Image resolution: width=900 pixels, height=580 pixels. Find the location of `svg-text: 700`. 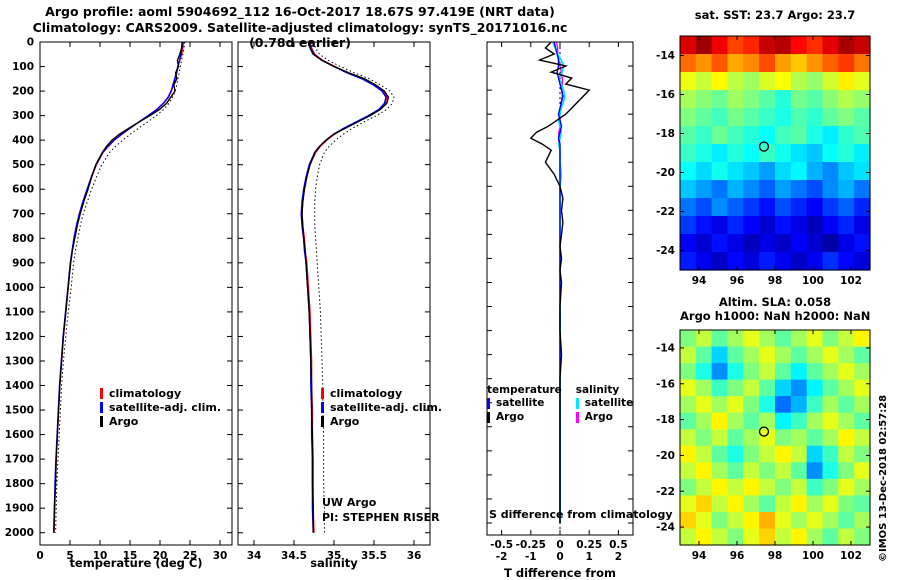

svg-text: 700 is located at coordinates (23, 214).